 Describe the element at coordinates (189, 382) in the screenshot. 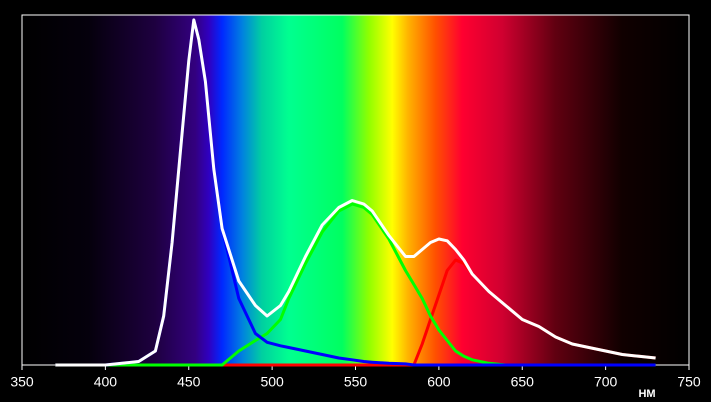

I see `x-tick-label: 450` at that location.